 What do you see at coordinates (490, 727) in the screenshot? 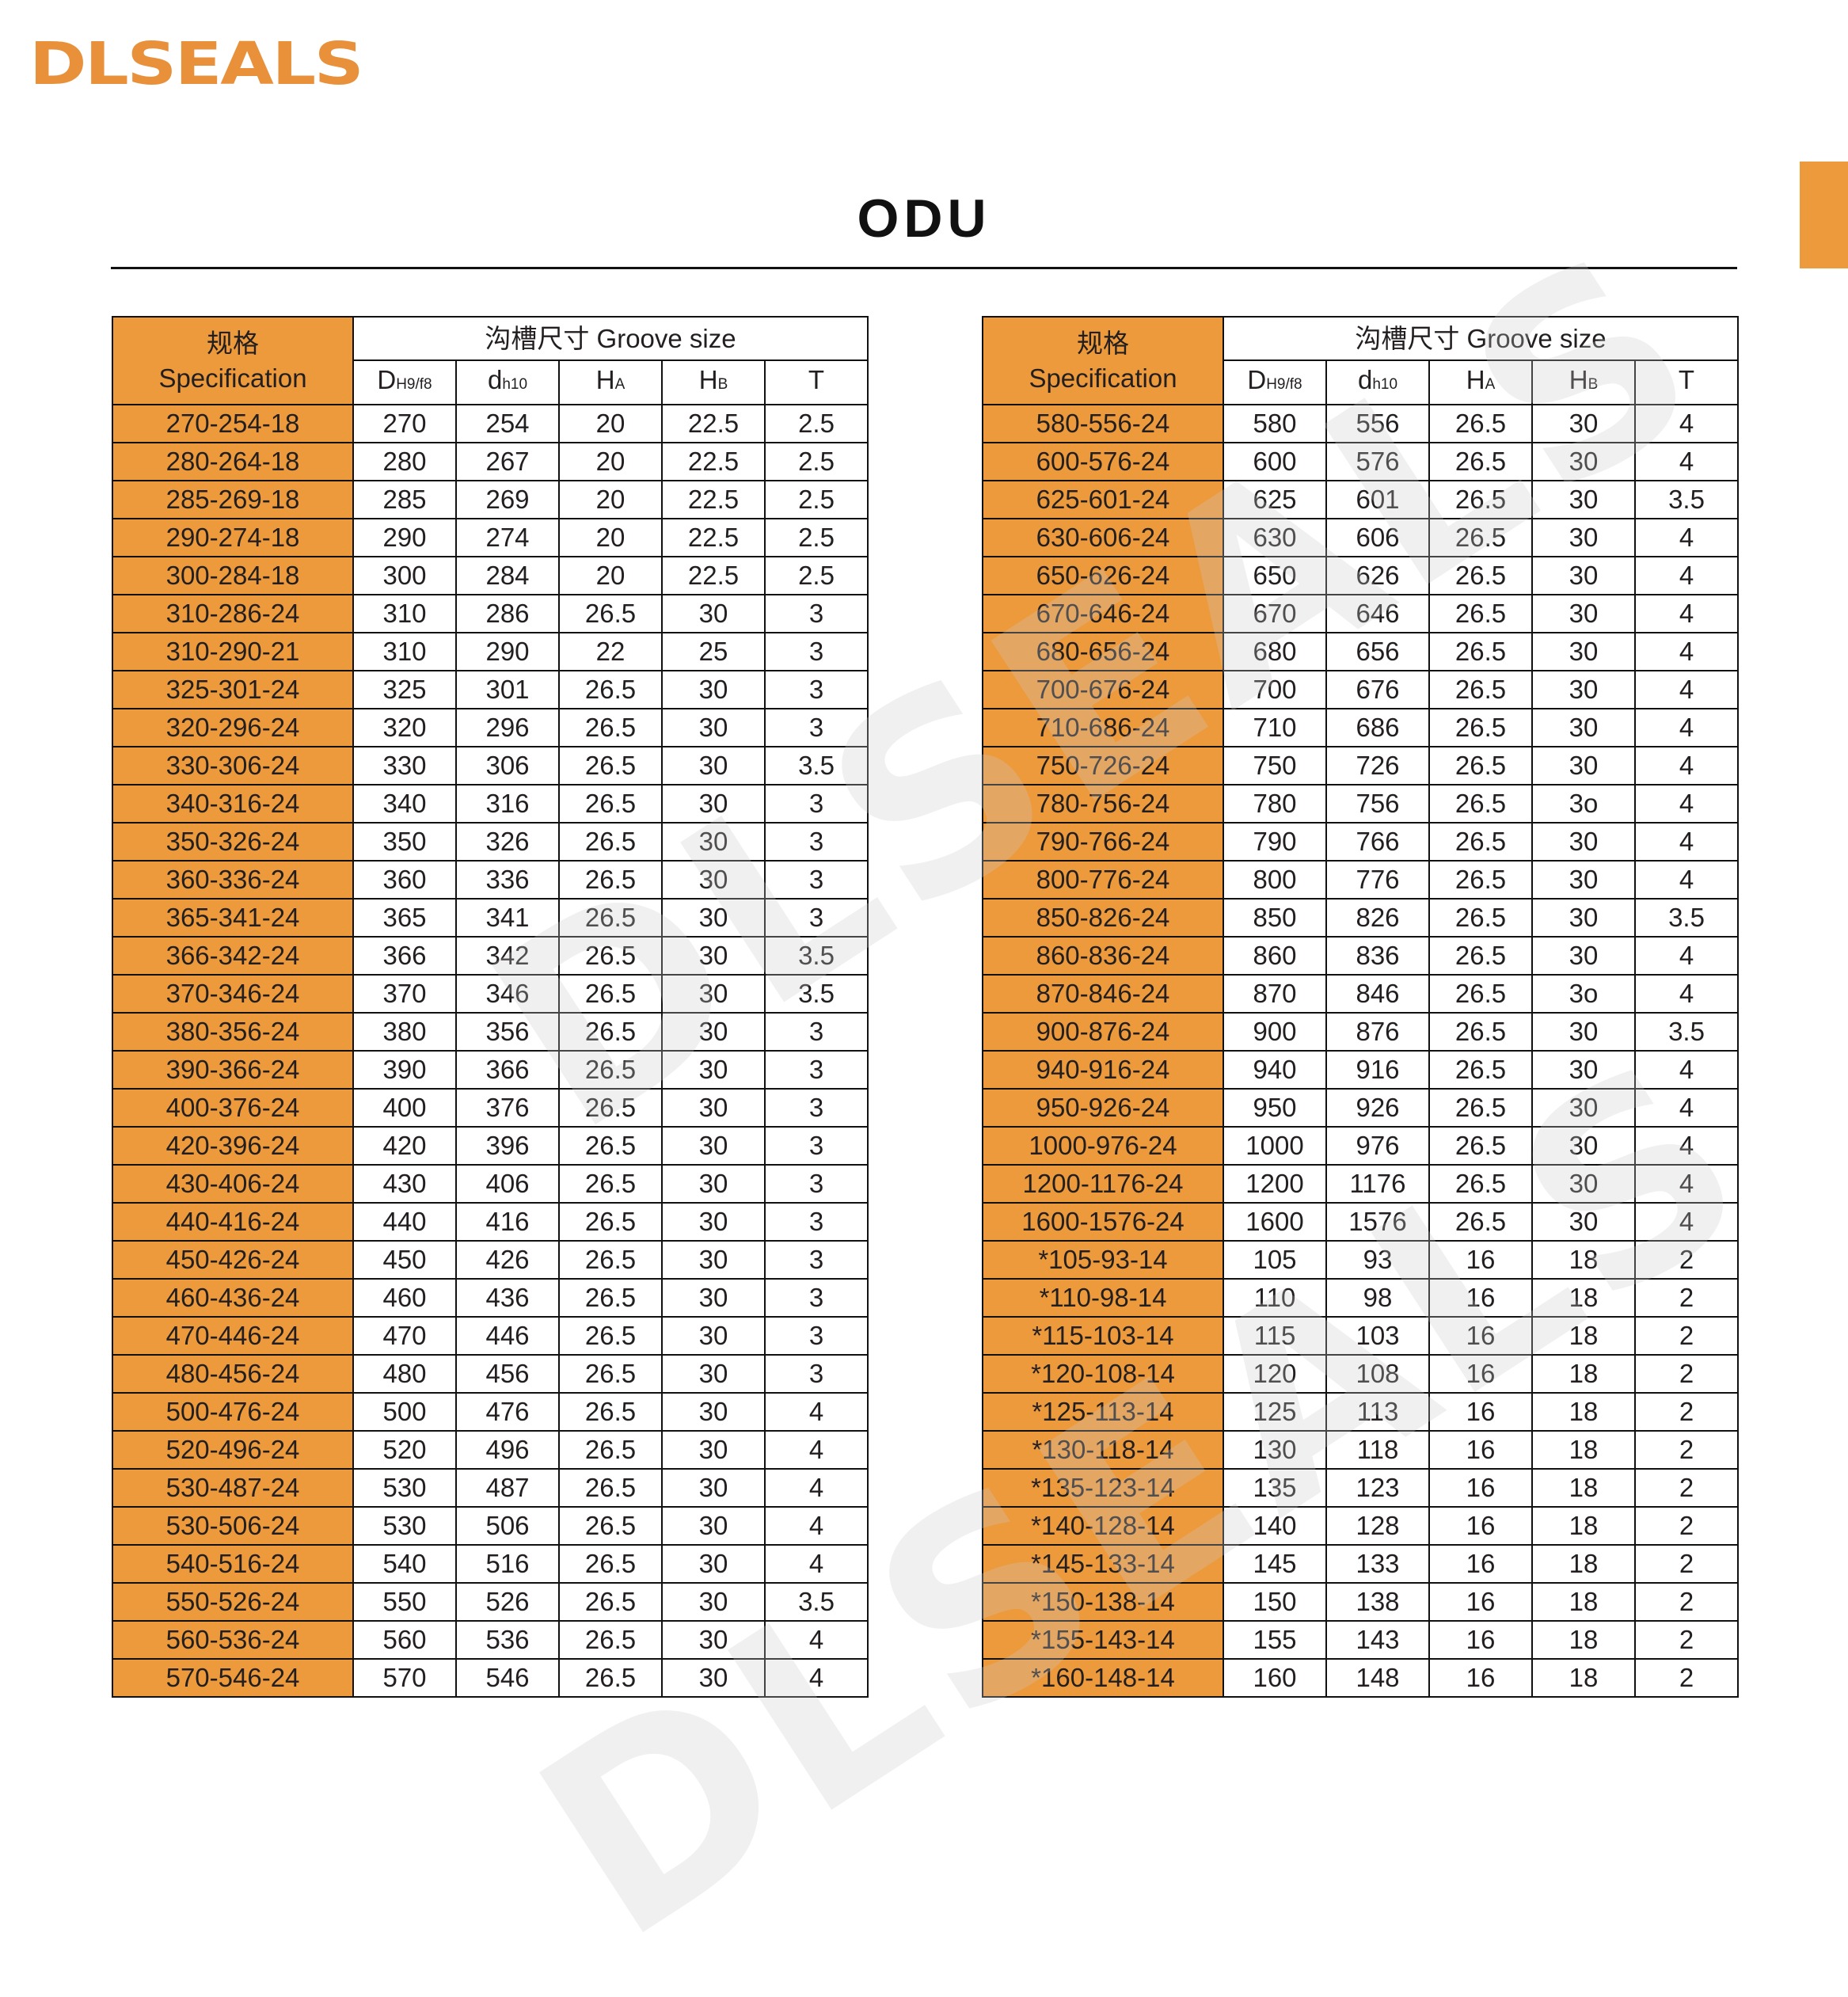
I see `table-row: 320-296-24 320 296 26.5 30 3` at bounding box center [490, 727].